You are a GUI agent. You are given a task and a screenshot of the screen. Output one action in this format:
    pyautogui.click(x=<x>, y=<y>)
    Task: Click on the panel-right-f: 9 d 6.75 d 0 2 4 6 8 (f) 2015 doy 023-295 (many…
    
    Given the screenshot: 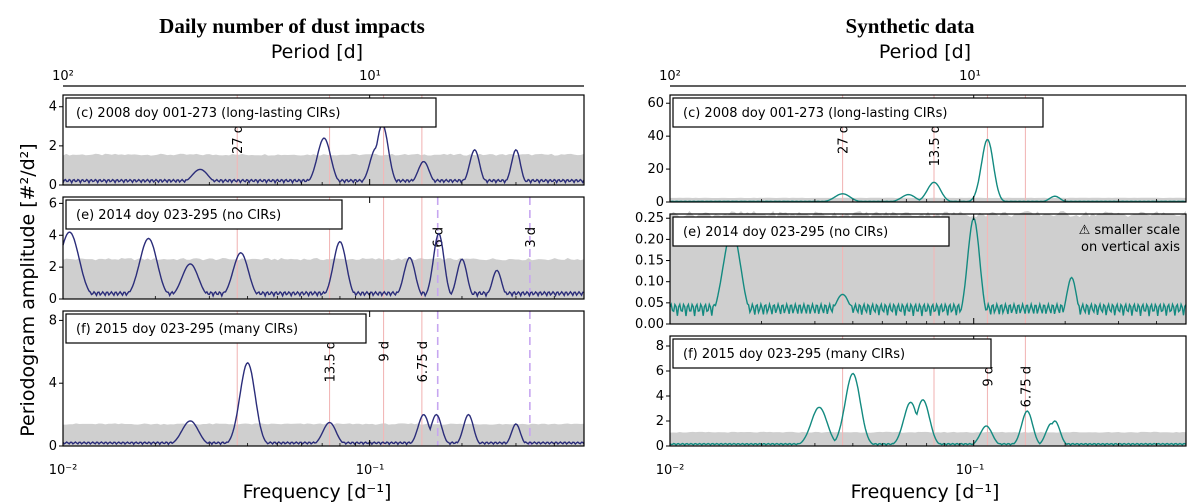 What is the action you would take?
    pyautogui.click(x=921, y=394)
    